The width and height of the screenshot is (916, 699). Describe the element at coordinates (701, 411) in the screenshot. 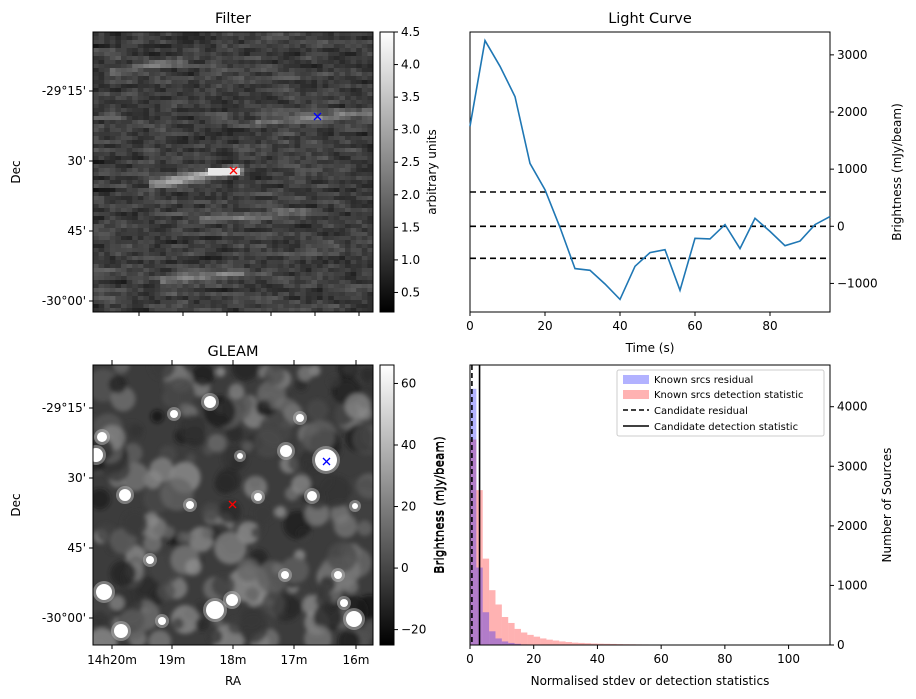

I see `svg-text: Candidate residual` at that location.